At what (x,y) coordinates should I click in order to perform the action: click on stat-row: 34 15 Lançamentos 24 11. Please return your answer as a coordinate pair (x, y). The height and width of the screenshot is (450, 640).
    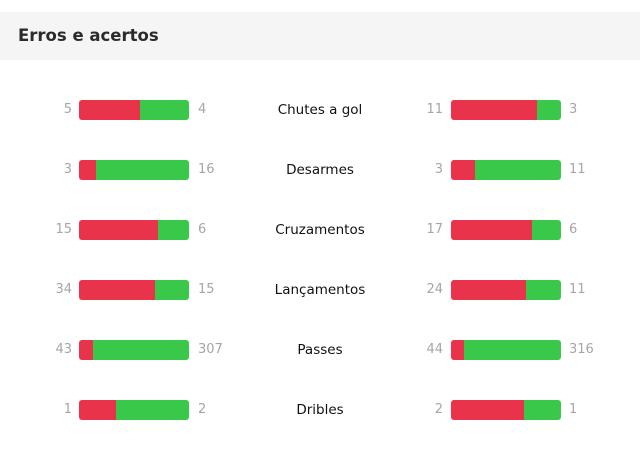
    Looking at the image, I should click on (320, 290).